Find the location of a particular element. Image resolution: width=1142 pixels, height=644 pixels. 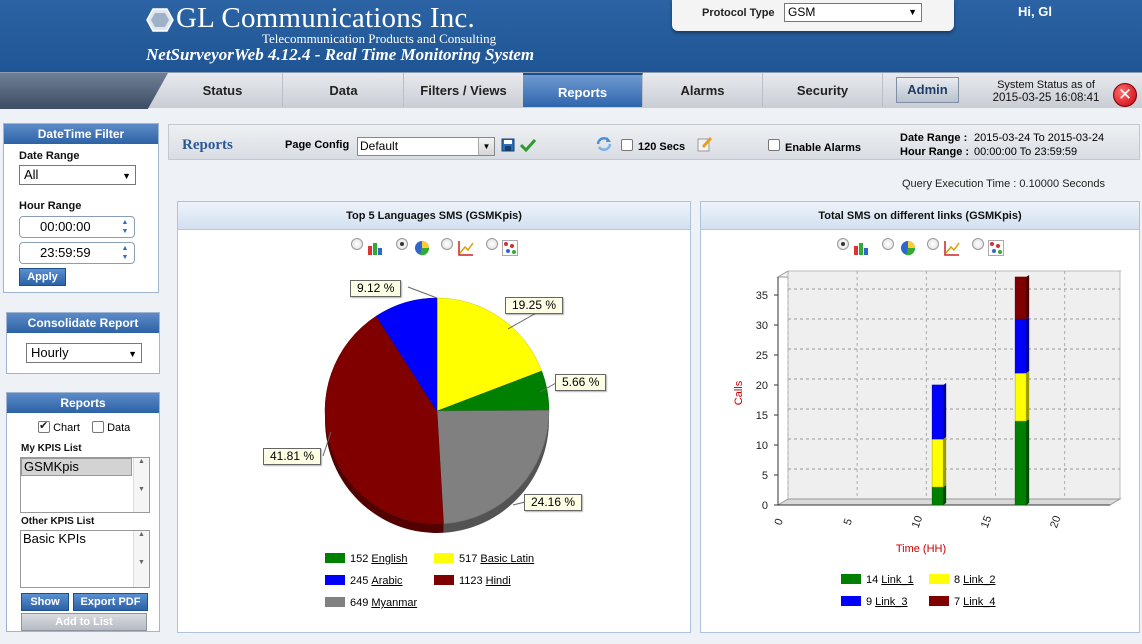

datetime-filter-title: DateTime Filter is located at coordinates (81, 134).